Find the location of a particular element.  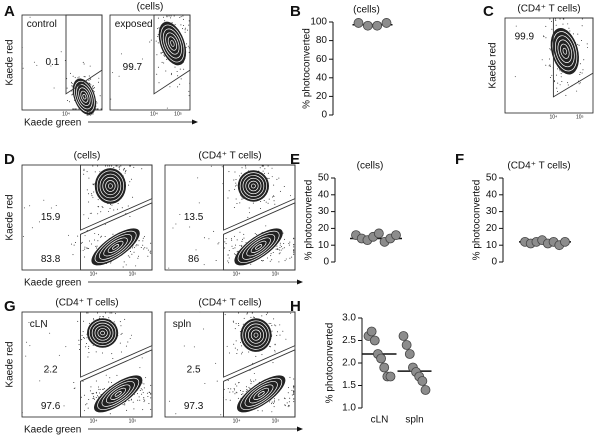

y-axis-label: Kaede red is located at coordinates (10, 62).